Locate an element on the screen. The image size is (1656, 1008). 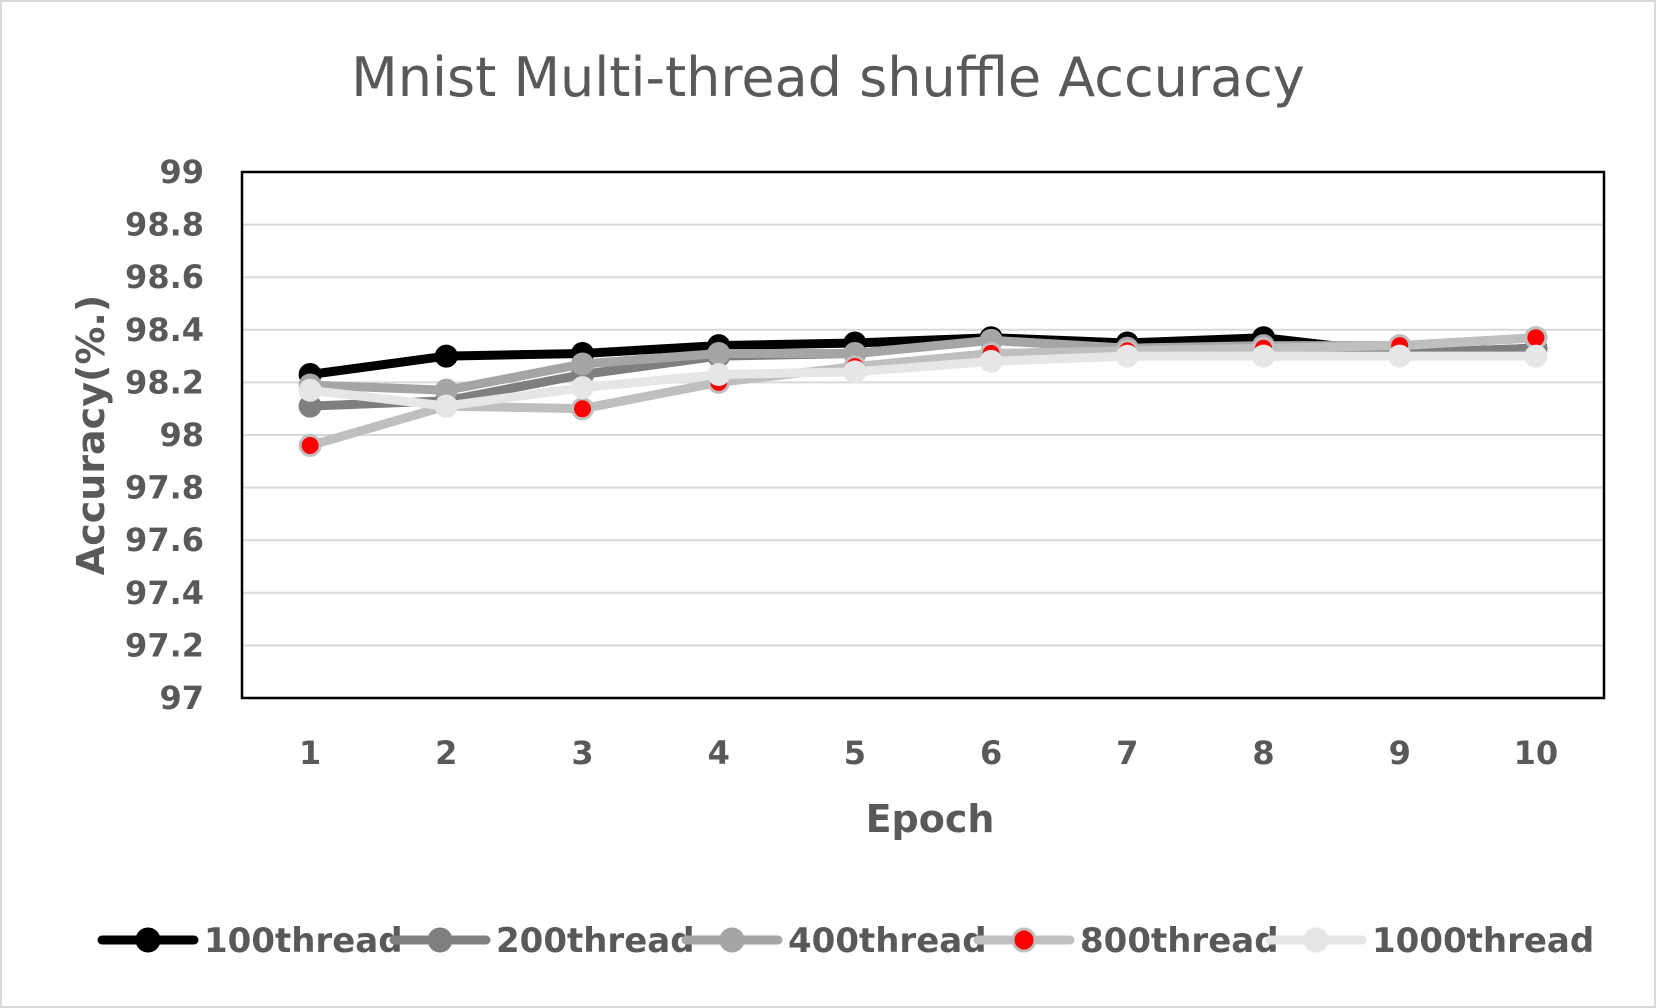
legend-label: 400thread is located at coordinates (887, 941).